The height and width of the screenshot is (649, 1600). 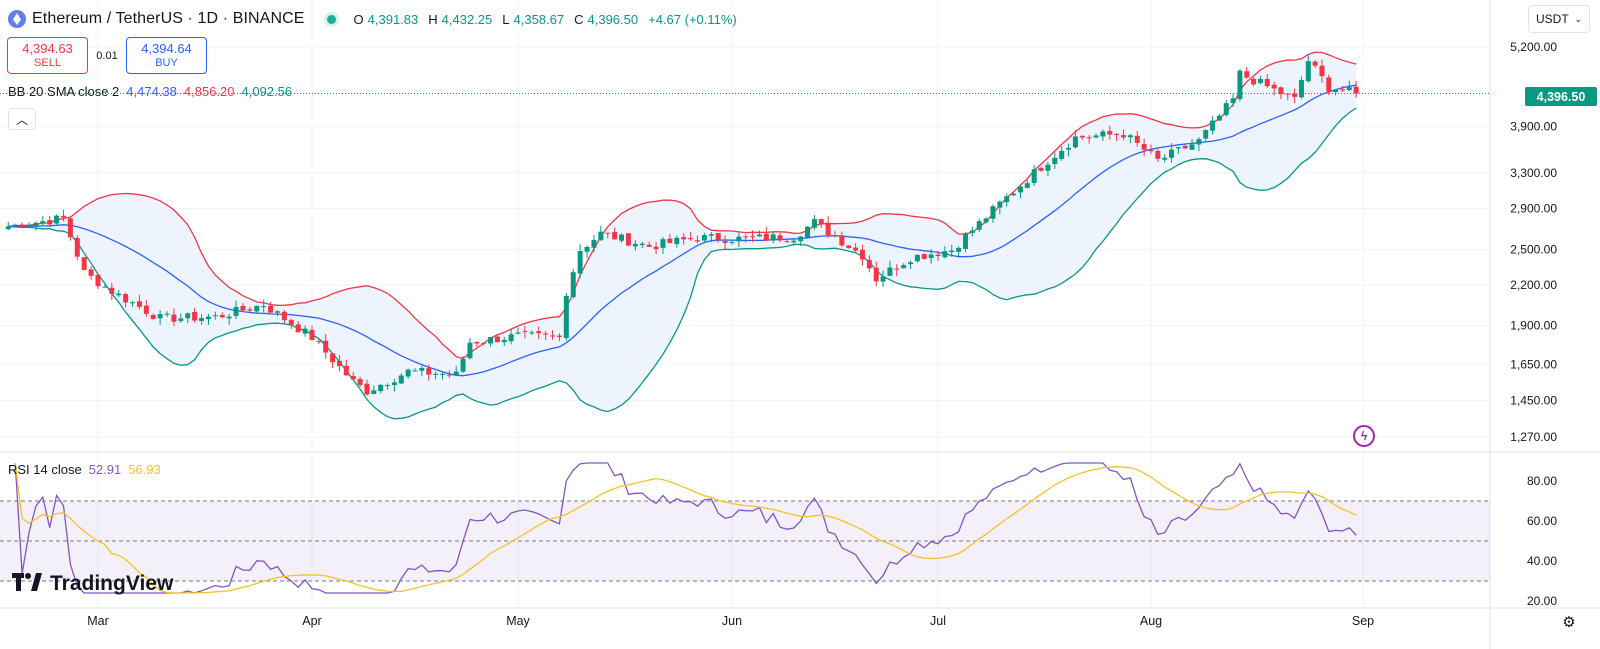 What do you see at coordinates (267, 91) in the screenshot?
I see `bb-lower-value: 4,092.56` at bounding box center [267, 91].